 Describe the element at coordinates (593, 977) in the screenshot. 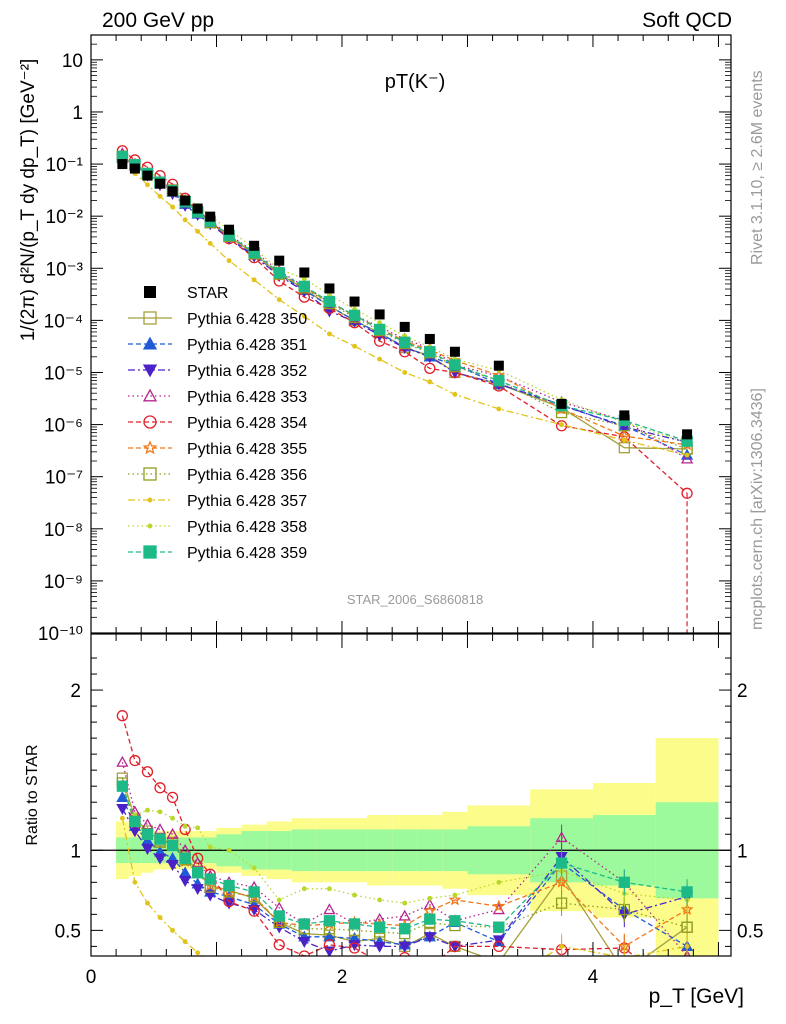

I see `x-tick-label: 4` at that location.